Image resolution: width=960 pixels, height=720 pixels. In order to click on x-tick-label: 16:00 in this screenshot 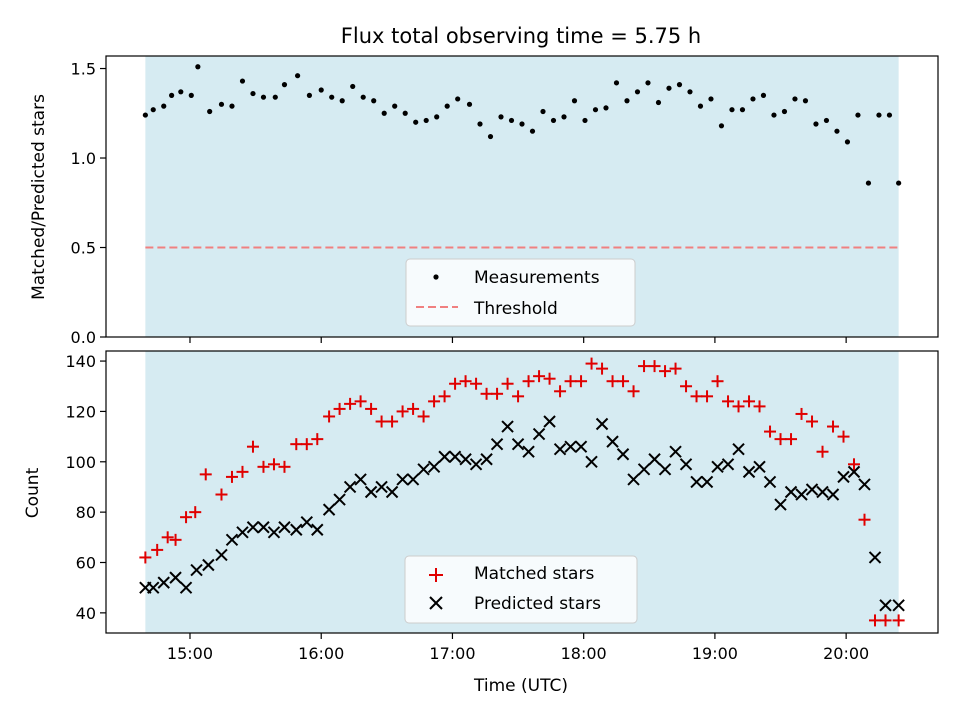, I will do `click(321, 653)`.